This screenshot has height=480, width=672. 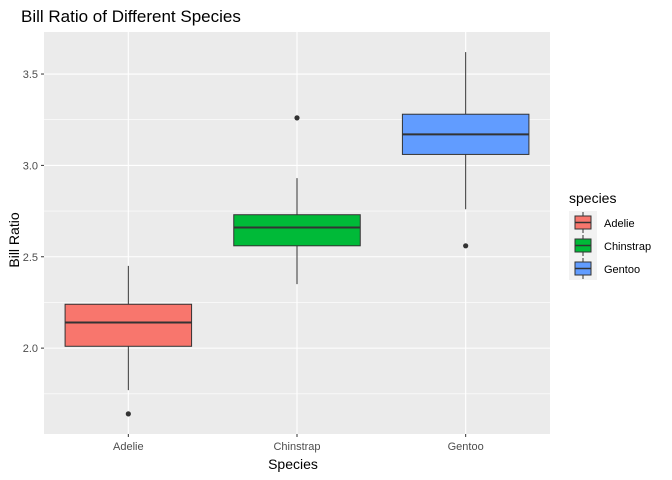 What do you see at coordinates (30, 349) in the screenshot?
I see `y-tick-label: 2.0` at bounding box center [30, 349].